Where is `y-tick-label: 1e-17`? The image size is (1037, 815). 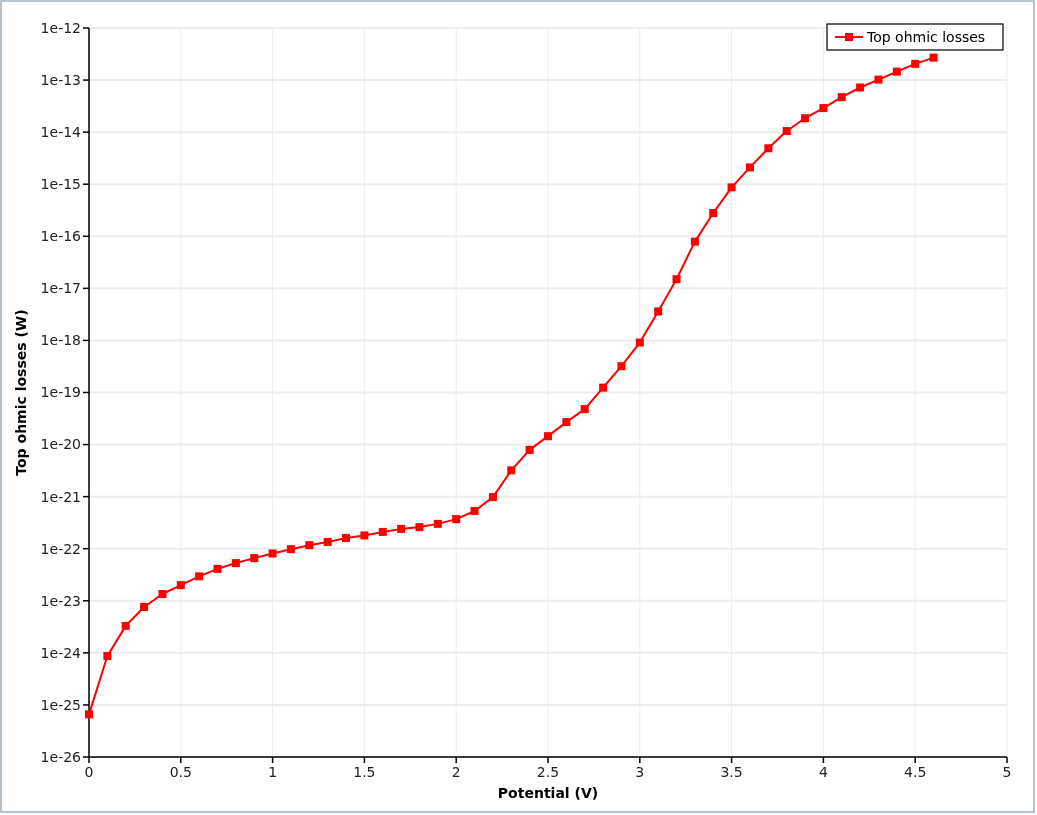
y-tick-label: 1e-17 is located at coordinates (60, 288).